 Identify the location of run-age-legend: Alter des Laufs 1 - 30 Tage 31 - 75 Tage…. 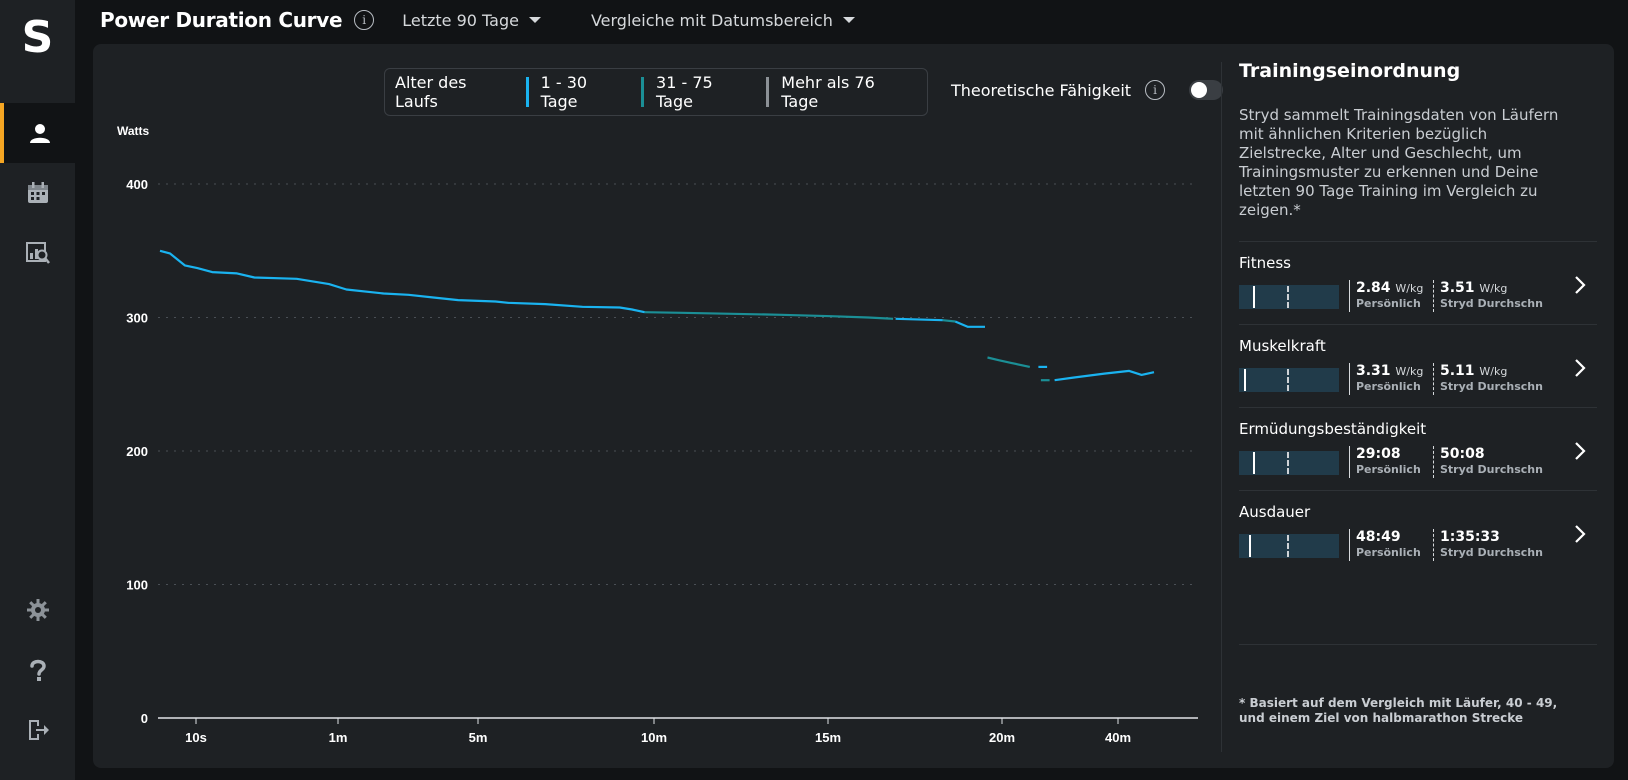
(656, 92).